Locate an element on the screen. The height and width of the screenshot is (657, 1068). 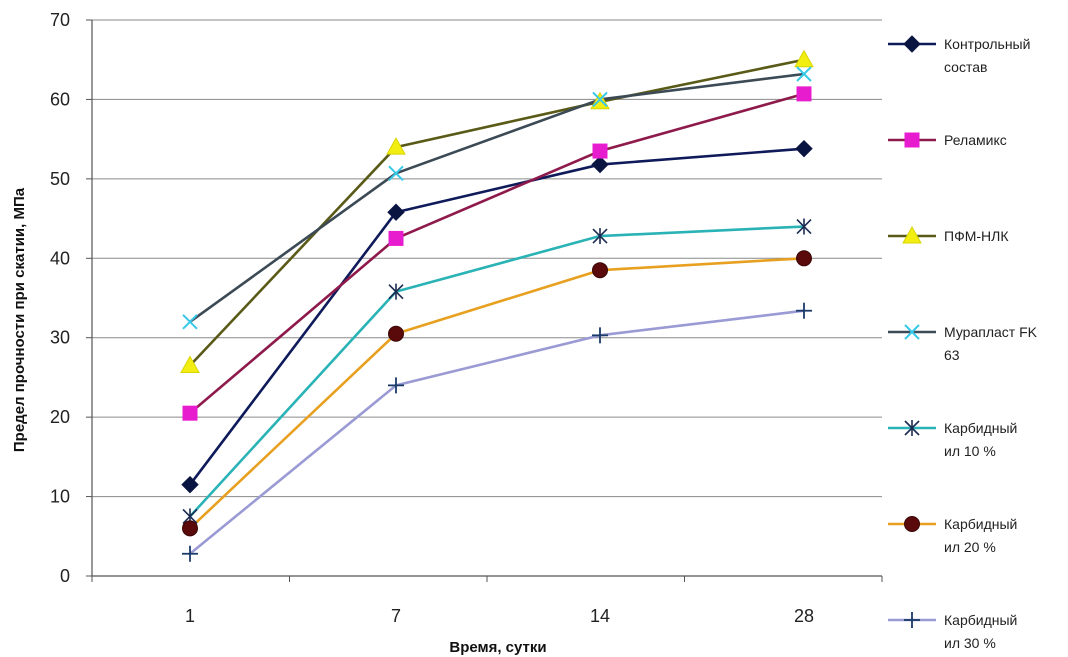
legend-item: Реламикс is located at coordinates (947, 140).